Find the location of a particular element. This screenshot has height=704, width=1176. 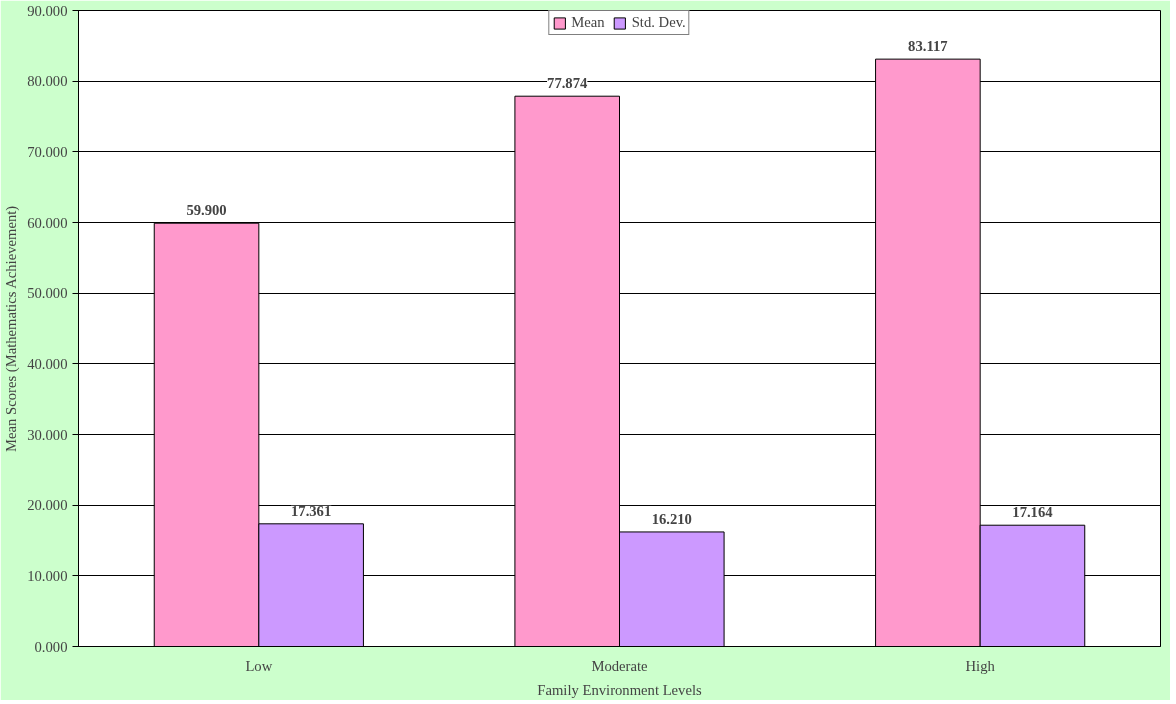

data-label: 16.210 is located at coordinates (671, 518).